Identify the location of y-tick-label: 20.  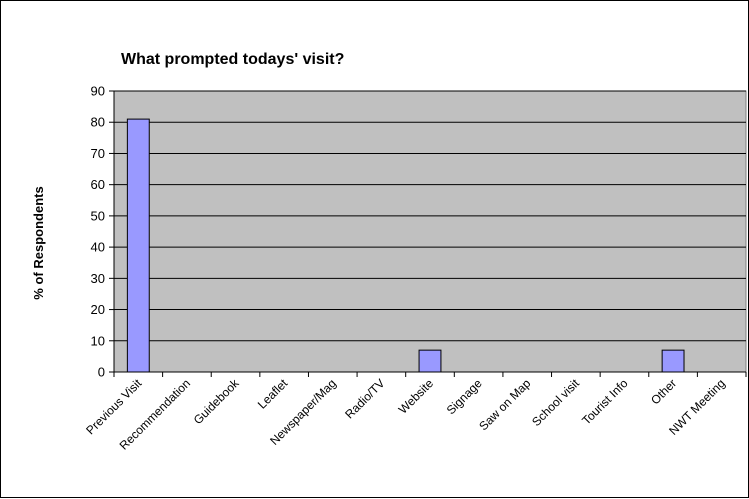
(98, 309).